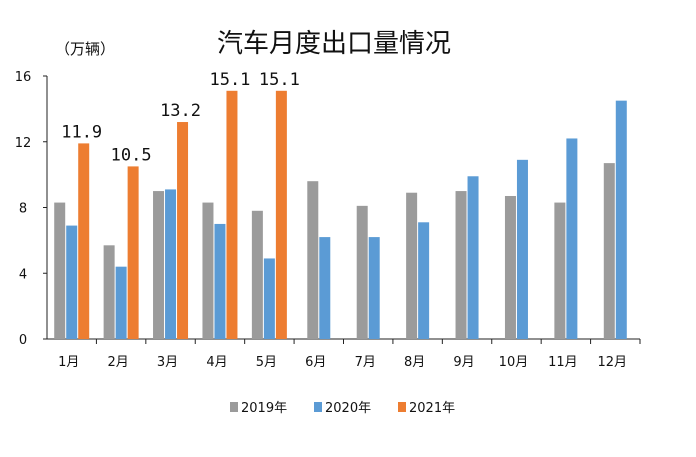 The height and width of the screenshot is (457, 696). What do you see at coordinates (81, 132) in the screenshot?
I see `bar-data-label: 11.9` at bounding box center [81, 132].